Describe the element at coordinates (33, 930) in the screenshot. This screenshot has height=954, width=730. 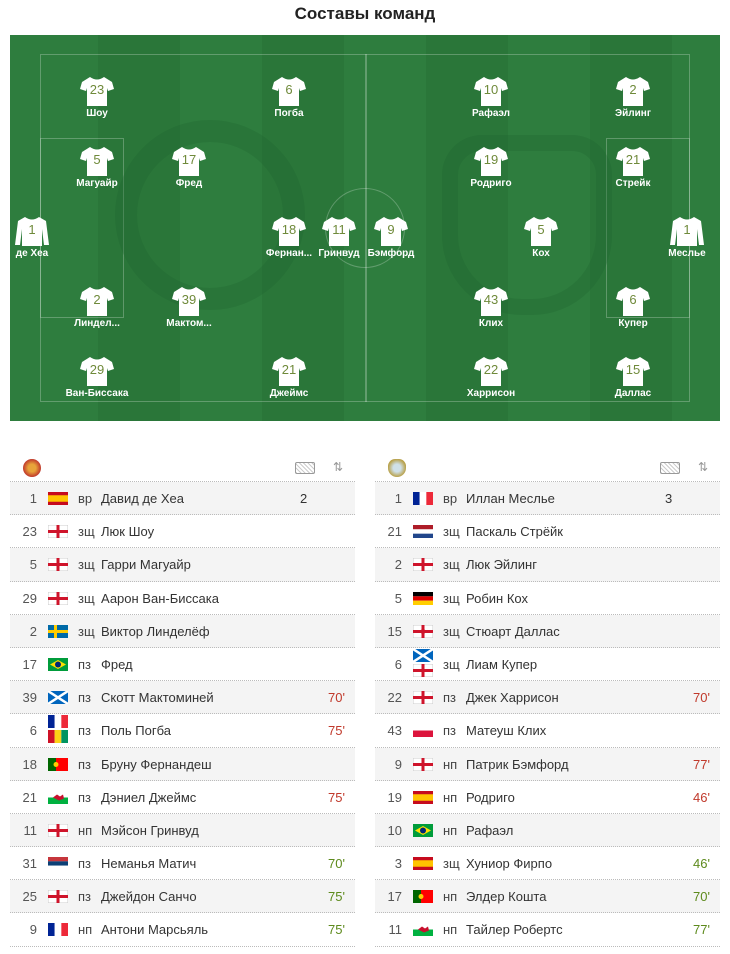
I see `shirt-number: 9` at that location.